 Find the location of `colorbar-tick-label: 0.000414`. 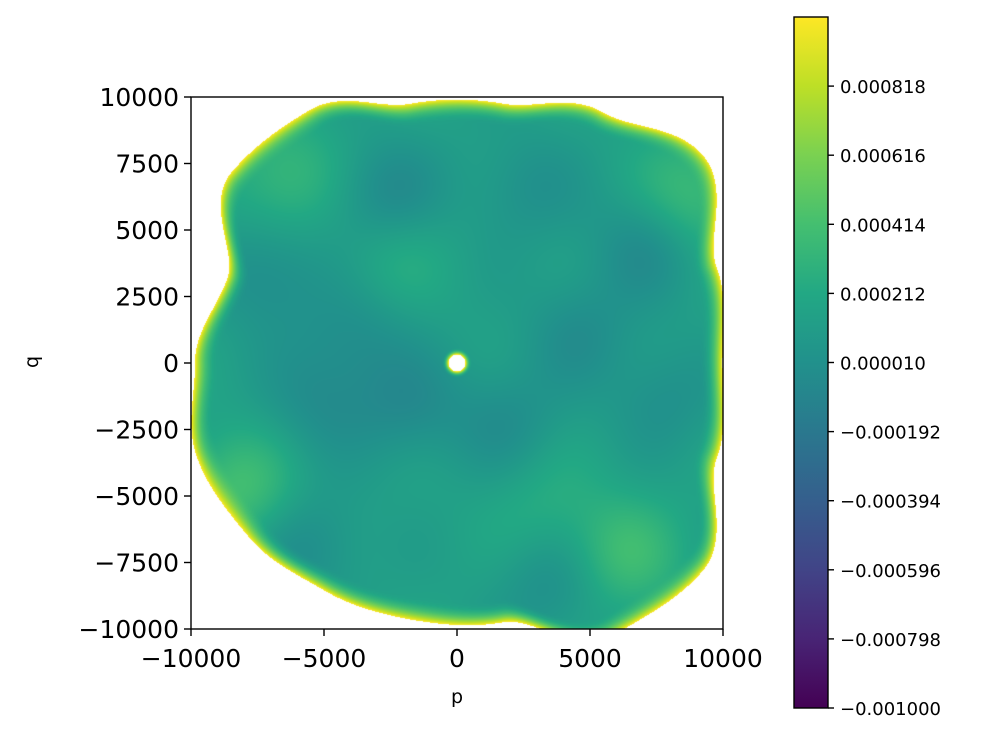

colorbar-tick-label: 0.000414 is located at coordinates (883, 225).